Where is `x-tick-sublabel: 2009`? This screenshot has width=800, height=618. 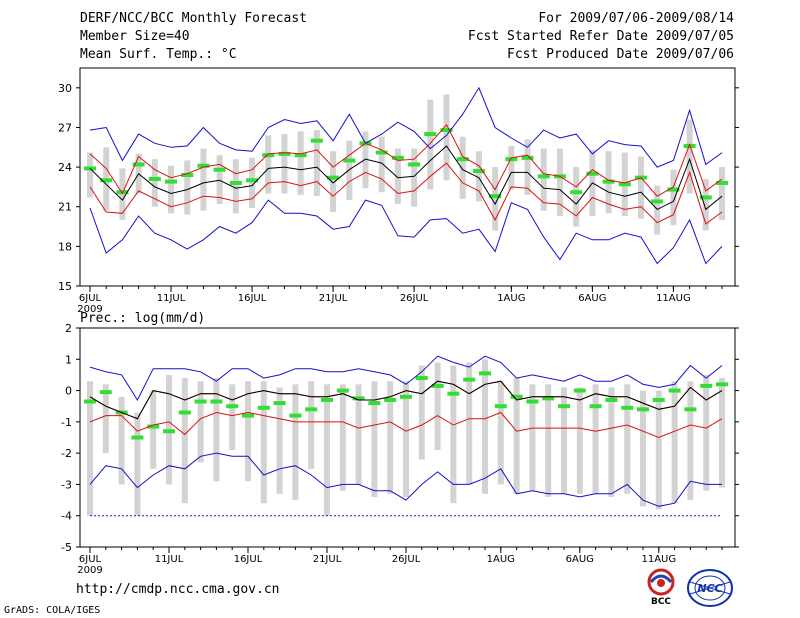 x-tick-sublabel: 2009 is located at coordinates (89, 309).